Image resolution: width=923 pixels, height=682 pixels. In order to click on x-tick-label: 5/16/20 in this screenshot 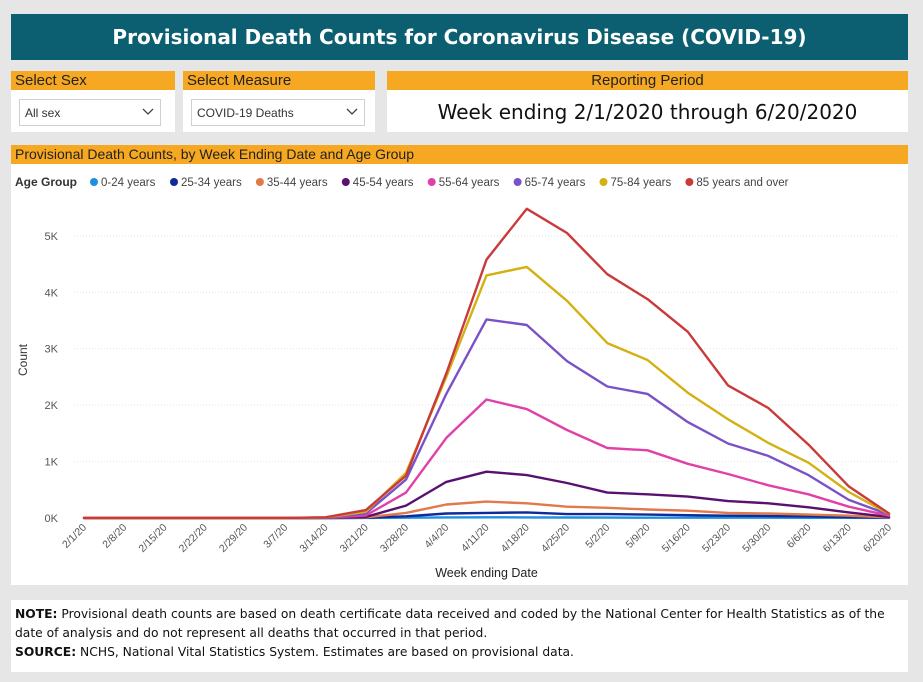, I will do `click(676, 538)`.